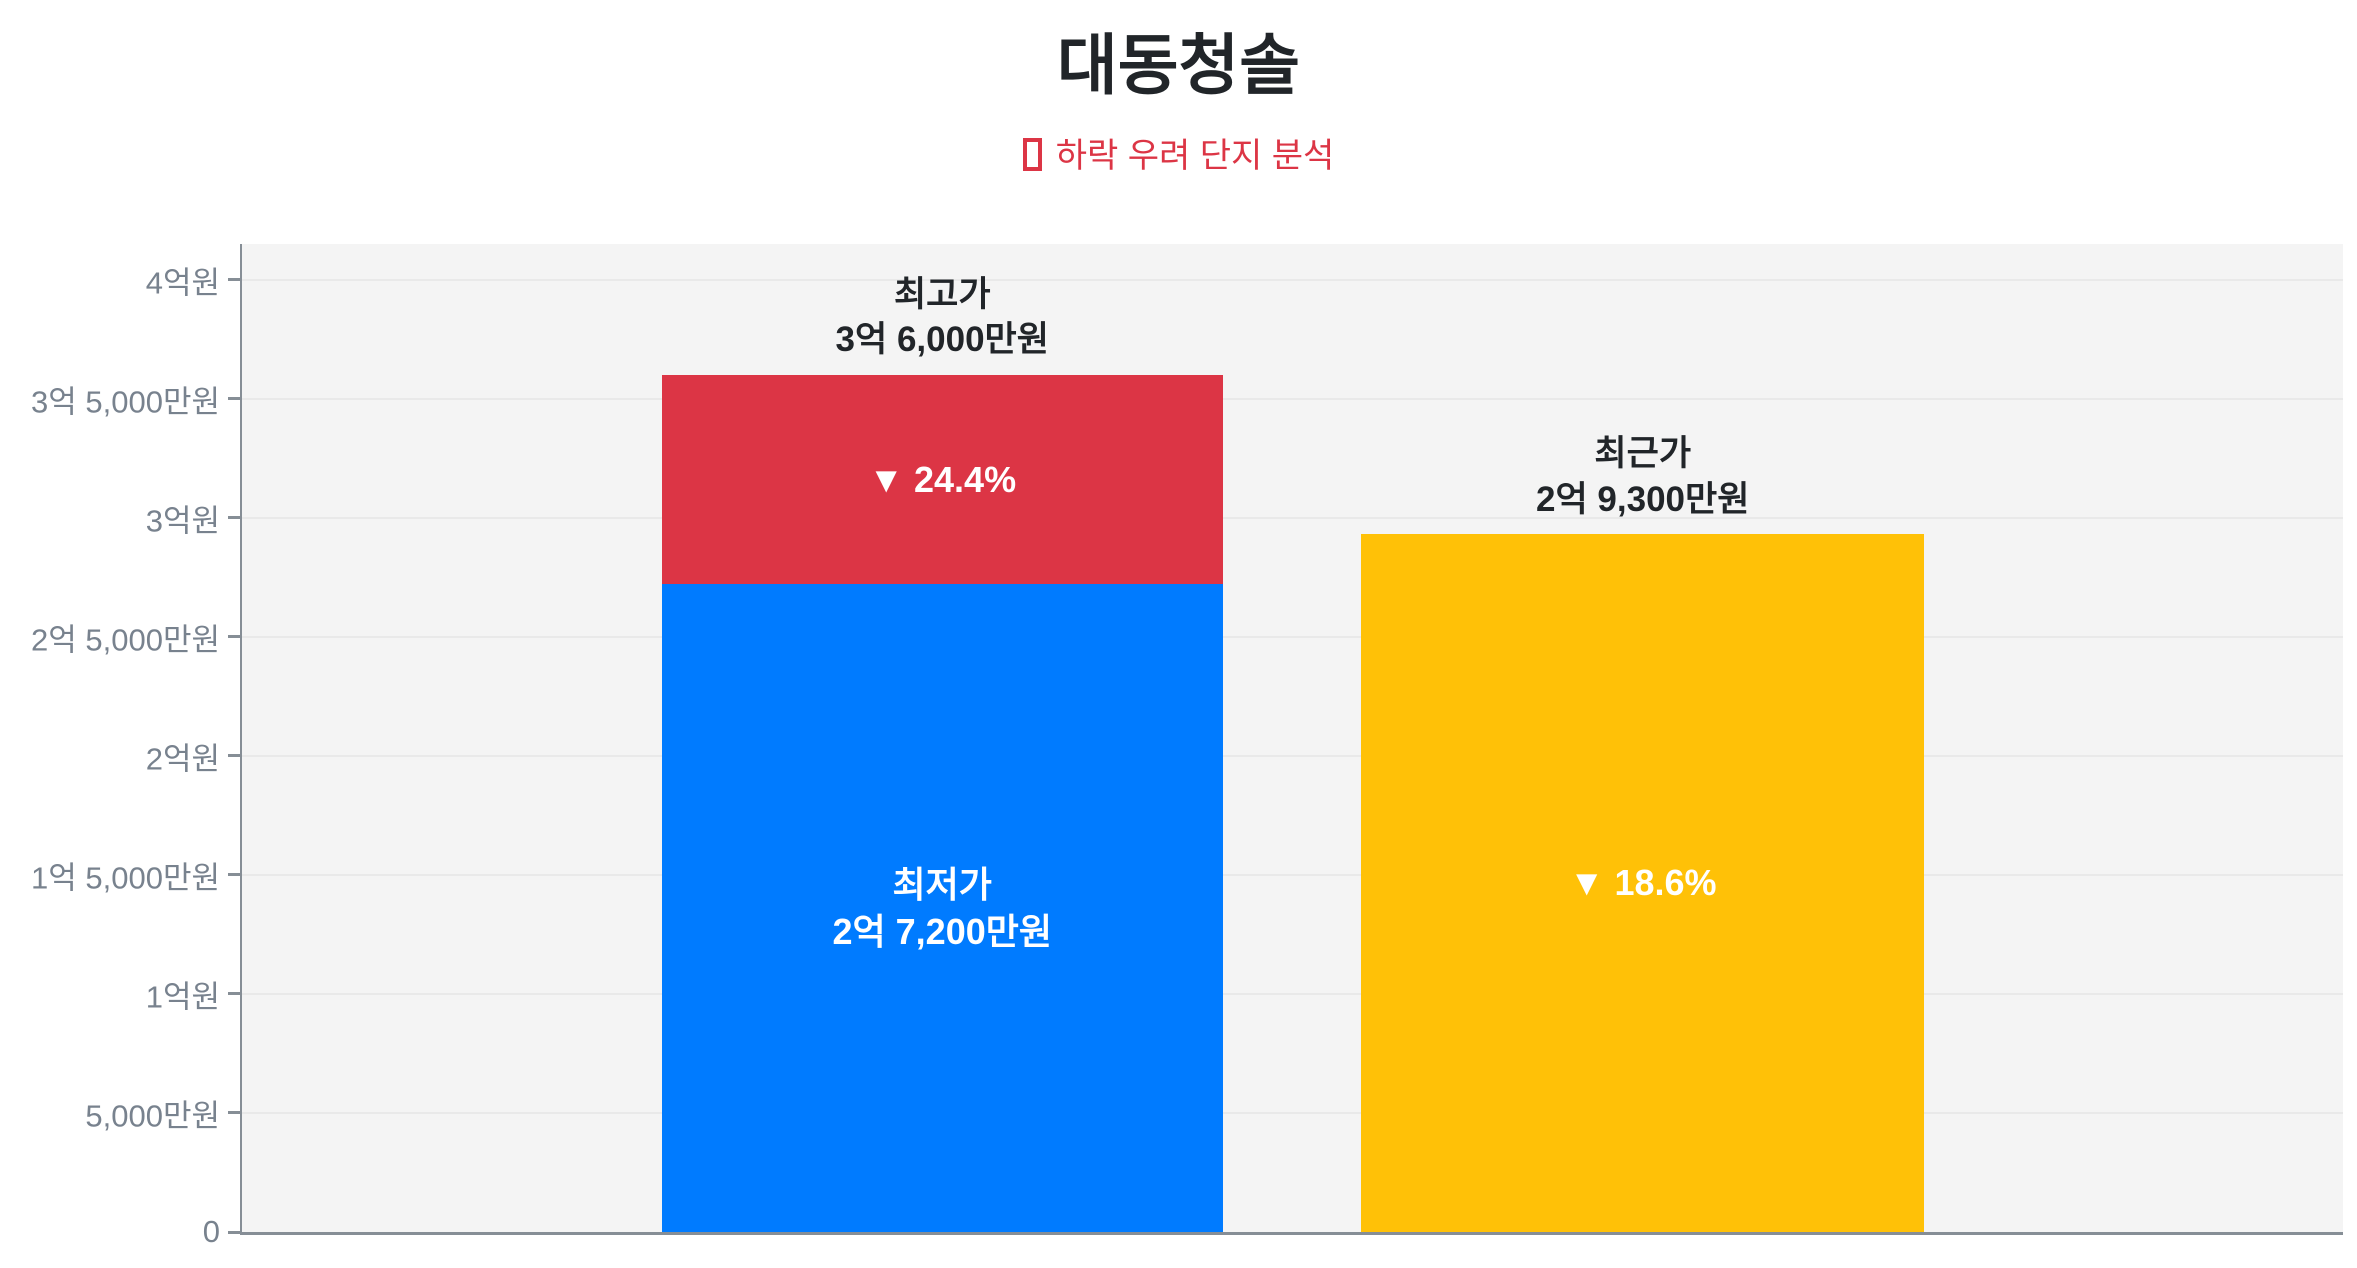 This screenshot has width=2357, height=1268. What do you see at coordinates (942, 932) in the screenshot?
I see `lowest-price-segment-label: 2억 7,200만원` at bounding box center [942, 932].